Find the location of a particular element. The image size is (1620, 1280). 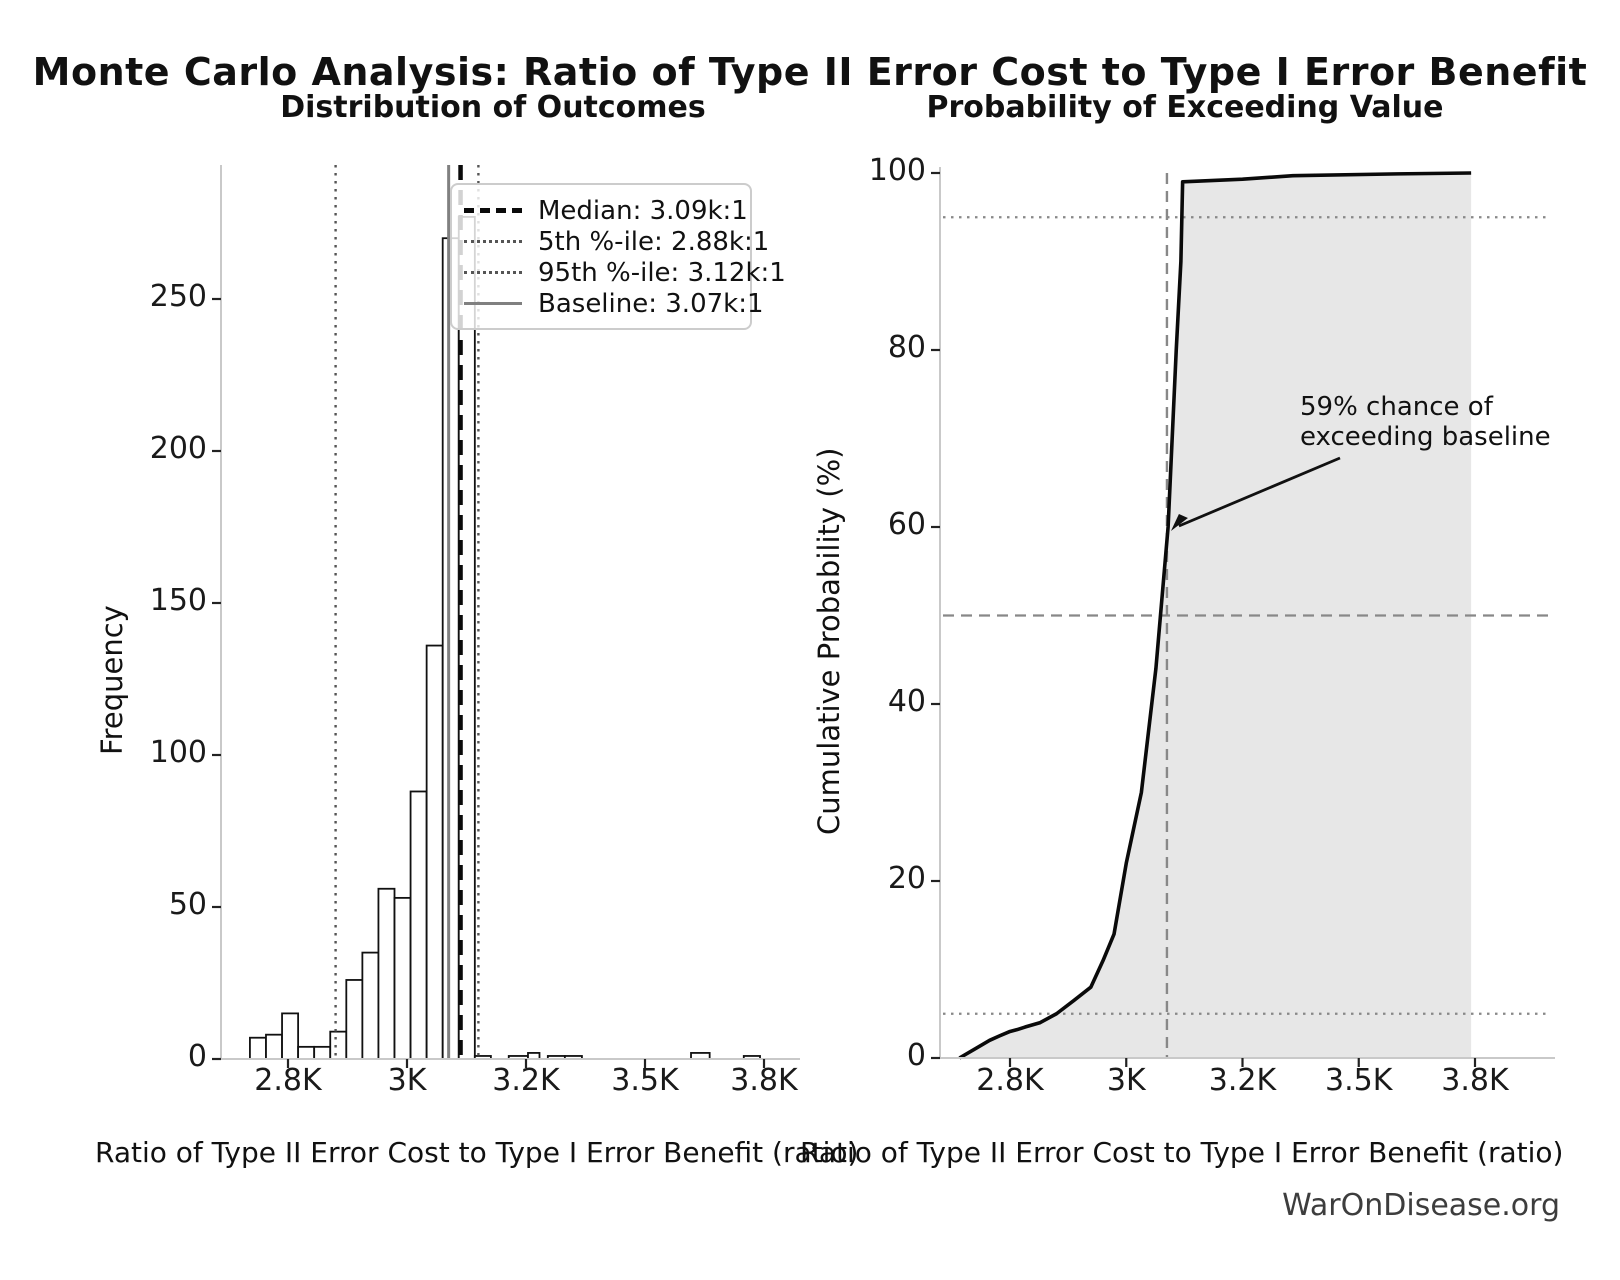

legend-item-label: 95th %-ile: 3.12k:1 is located at coordinates (662, 272).